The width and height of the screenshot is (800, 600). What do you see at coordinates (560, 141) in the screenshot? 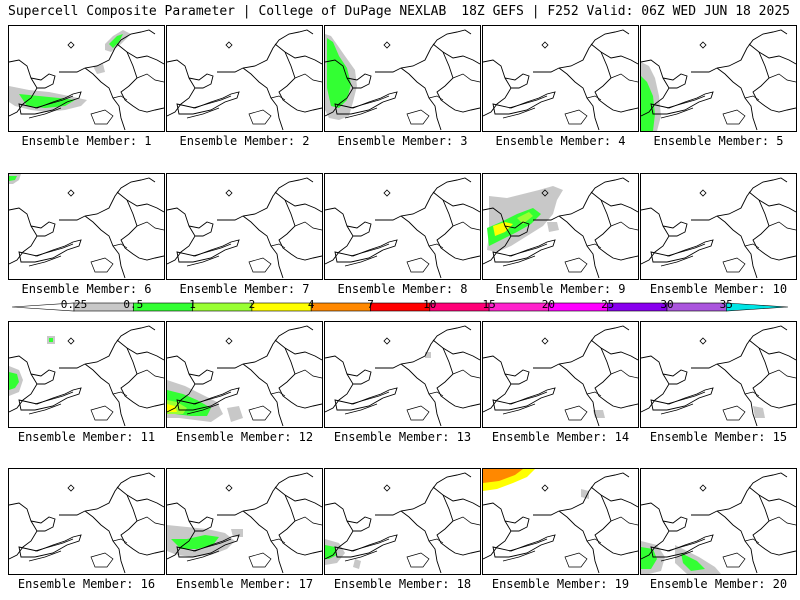
I see `ensemble-member-label: Ensemble Member: 4` at bounding box center [560, 141].